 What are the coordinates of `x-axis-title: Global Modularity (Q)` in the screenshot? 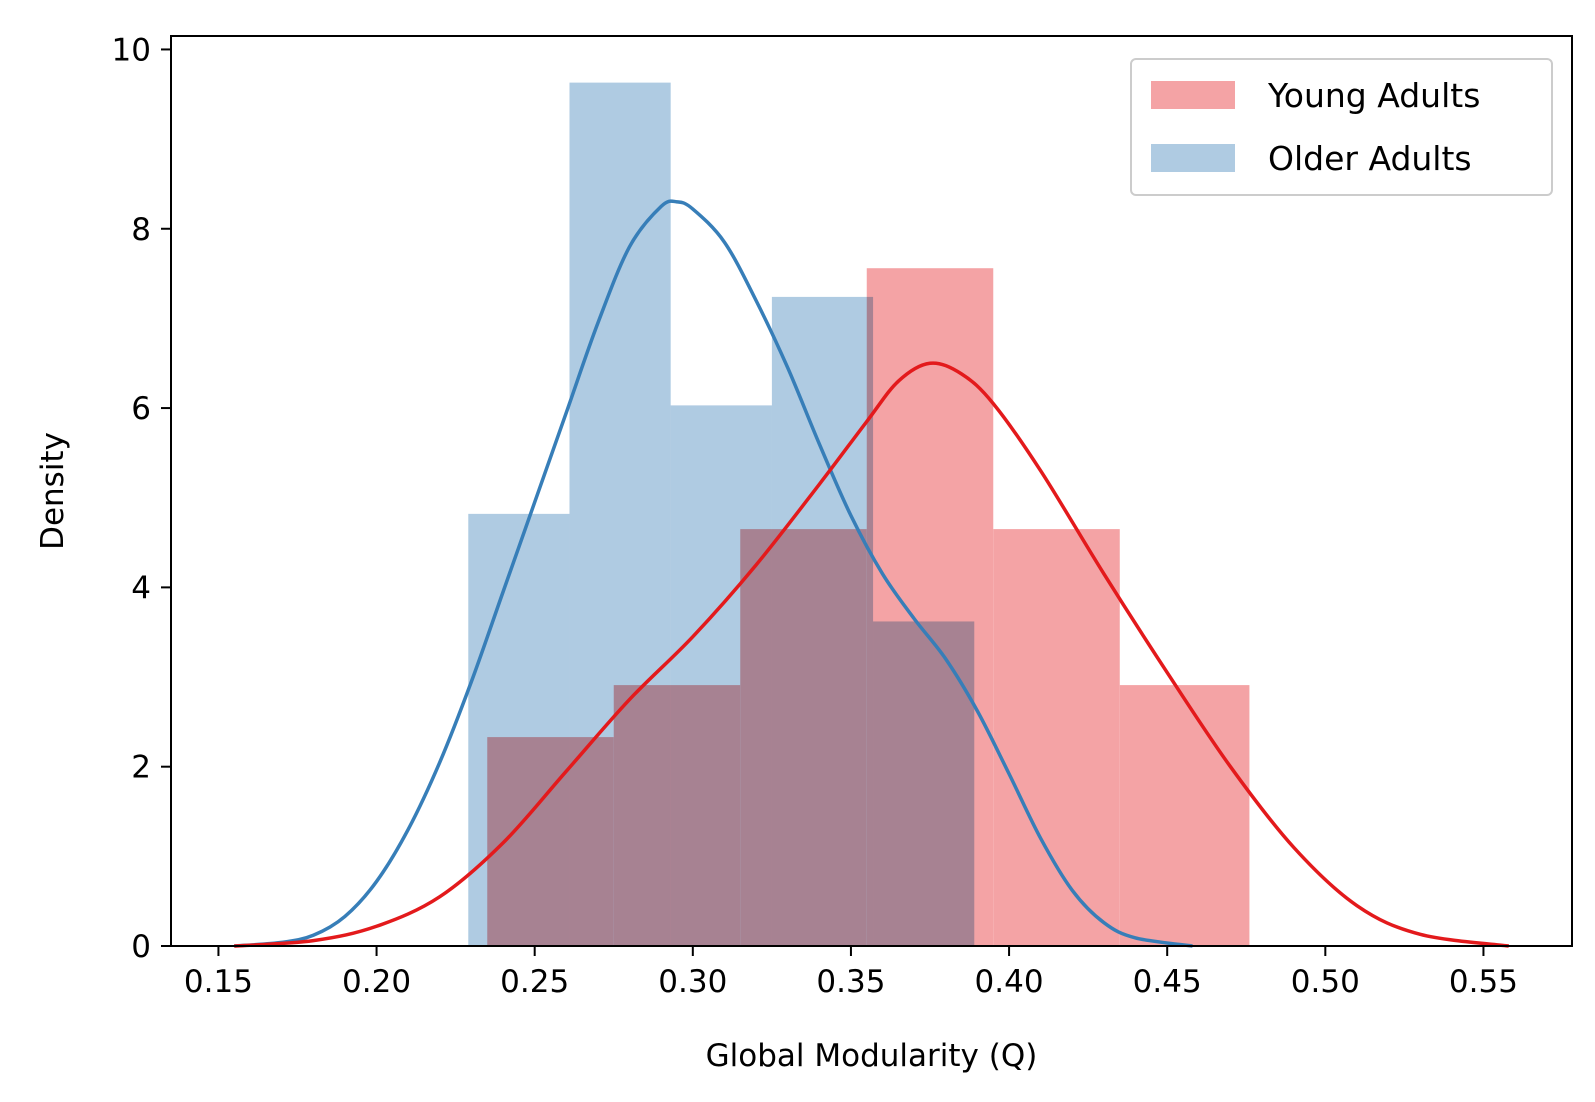 It's located at (872, 1056).